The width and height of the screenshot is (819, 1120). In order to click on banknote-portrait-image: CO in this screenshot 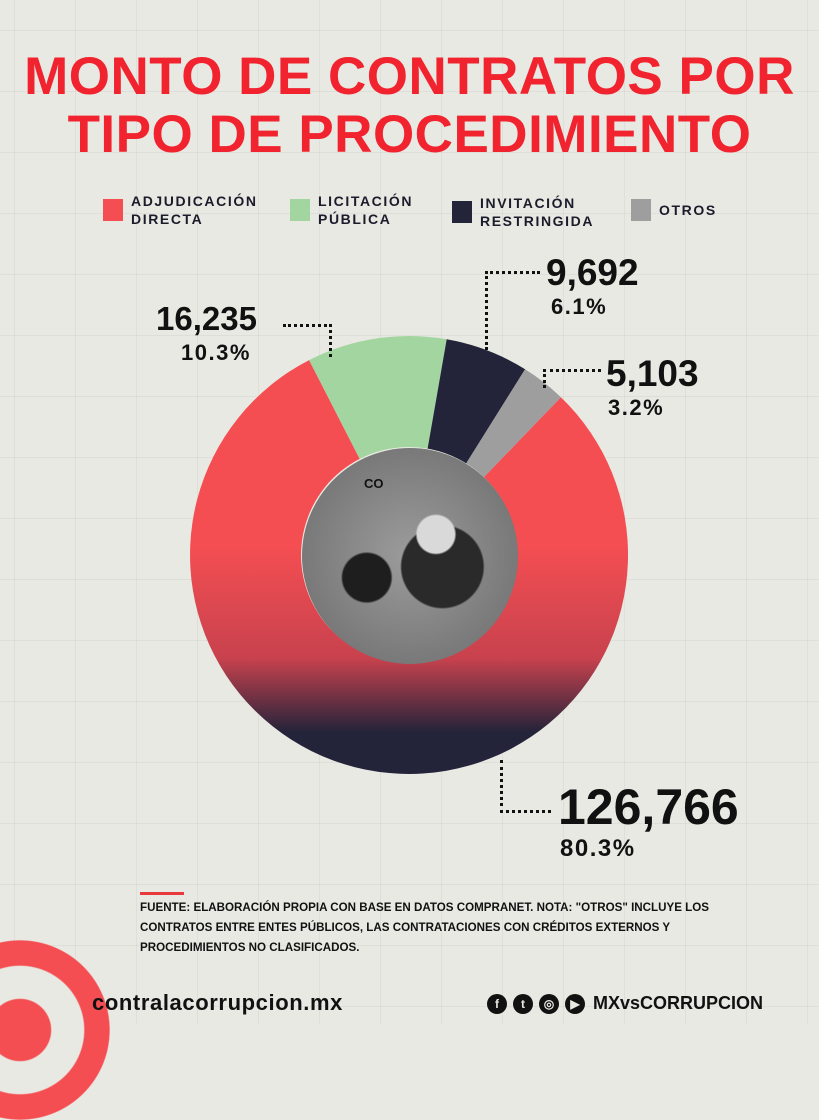, I will do `click(410, 556)`.